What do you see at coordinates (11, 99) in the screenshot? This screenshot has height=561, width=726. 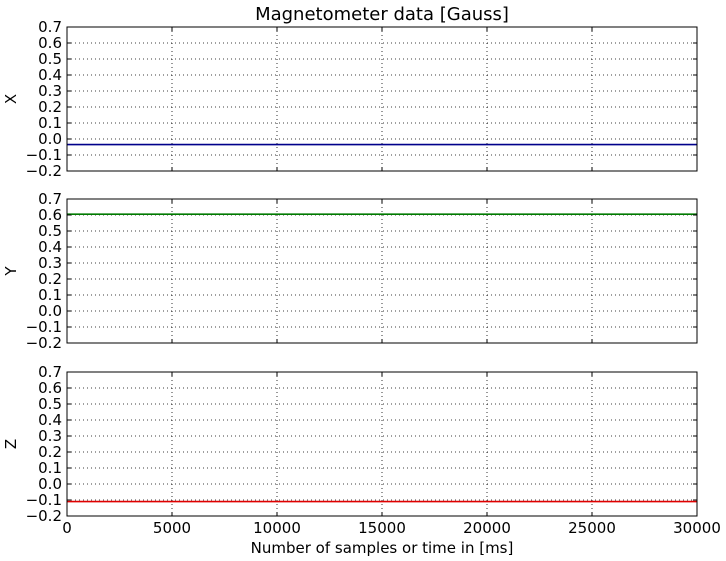 I see `y-axis-label-x: X` at bounding box center [11, 99].